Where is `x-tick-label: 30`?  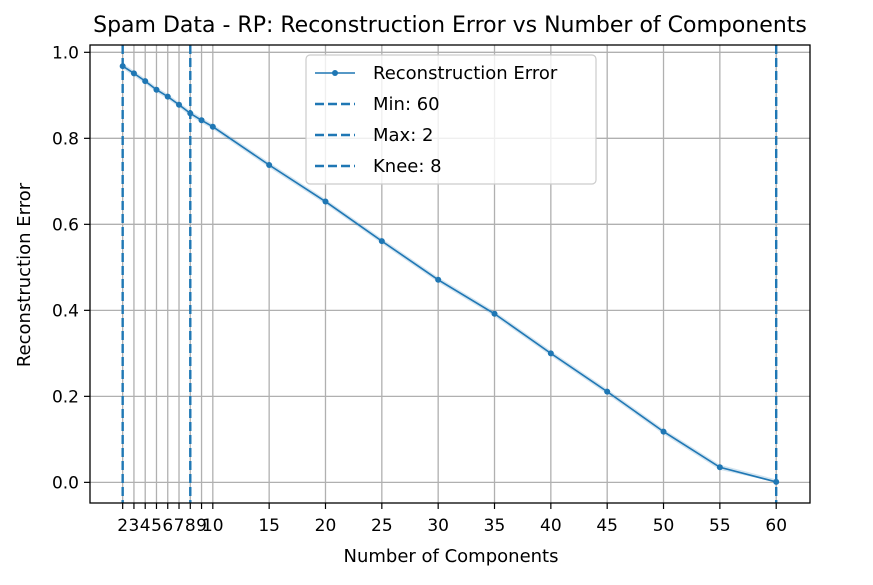 x-tick-label: 30 is located at coordinates (438, 526).